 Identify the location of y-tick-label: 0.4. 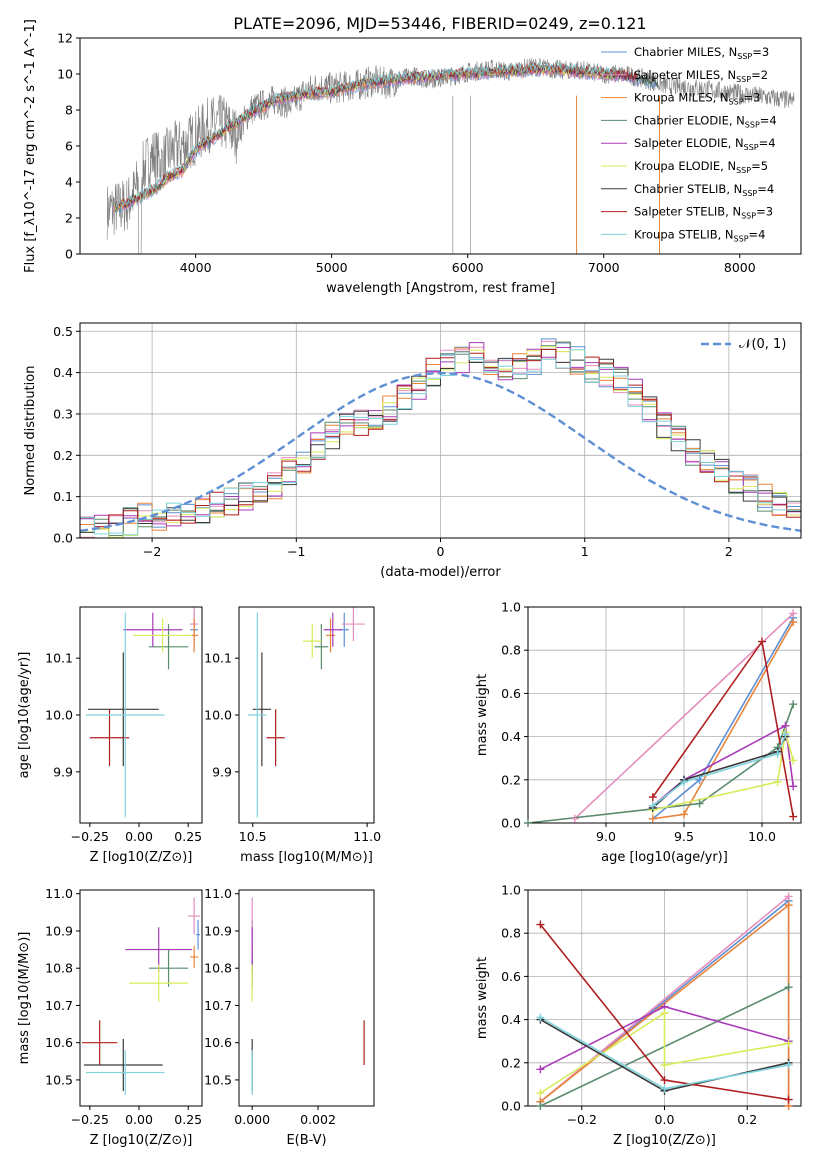
(511, 1019).